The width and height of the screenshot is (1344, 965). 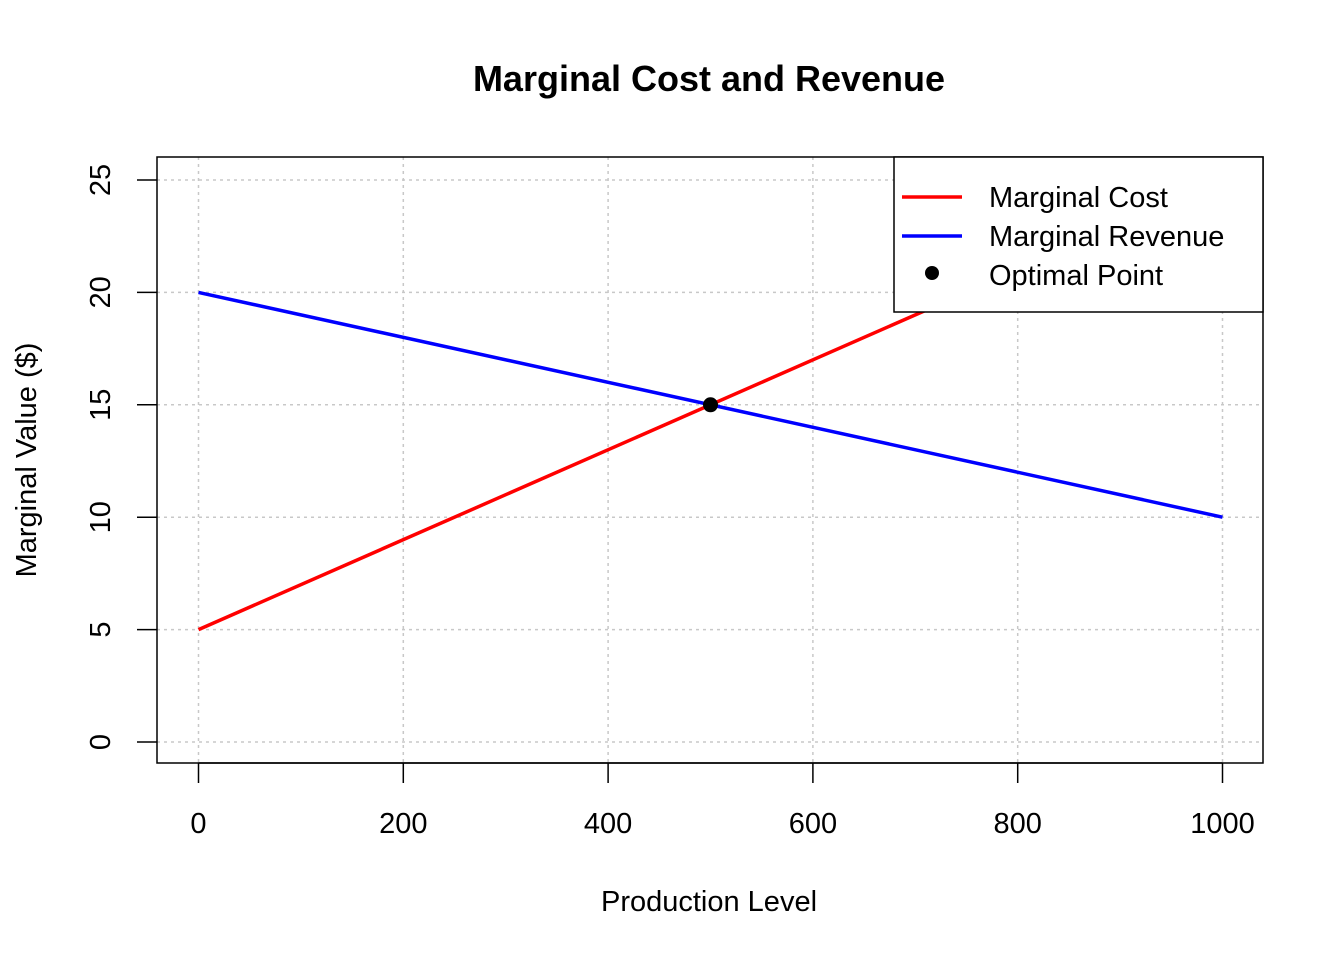 What do you see at coordinates (813, 824) in the screenshot?
I see `x-tick-label: 600` at bounding box center [813, 824].